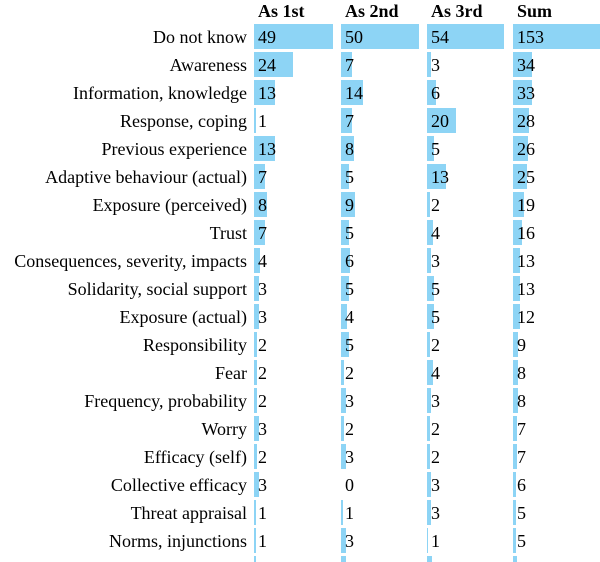 This screenshot has width=600, height=562. I want to click on row-label: Frequency, probability, so click(165, 400).